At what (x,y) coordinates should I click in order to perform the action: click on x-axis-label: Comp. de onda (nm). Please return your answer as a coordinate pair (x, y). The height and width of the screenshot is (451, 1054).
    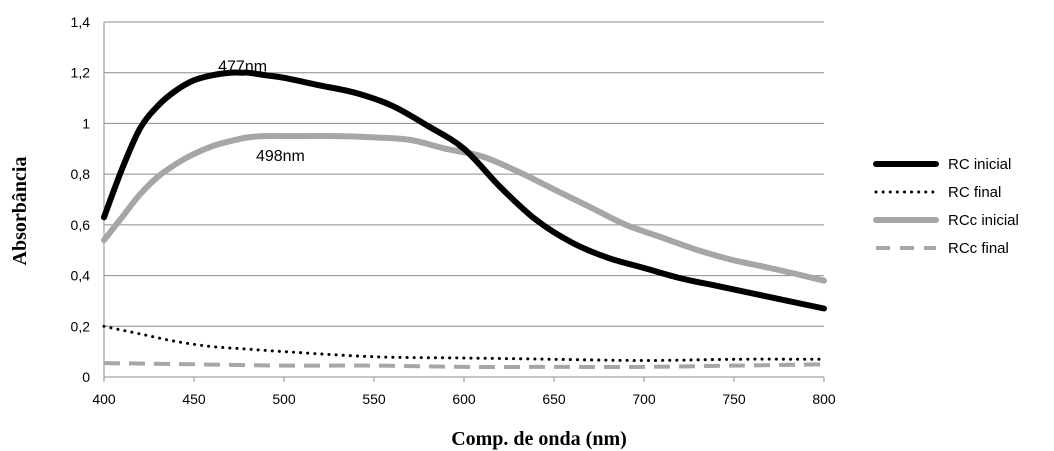
    Looking at the image, I should click on (539, 439).